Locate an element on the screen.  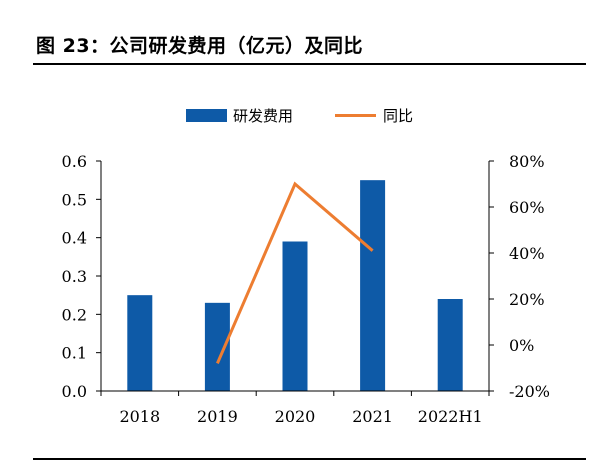
legend-swatch-bar is located at coordinates (206, 115).